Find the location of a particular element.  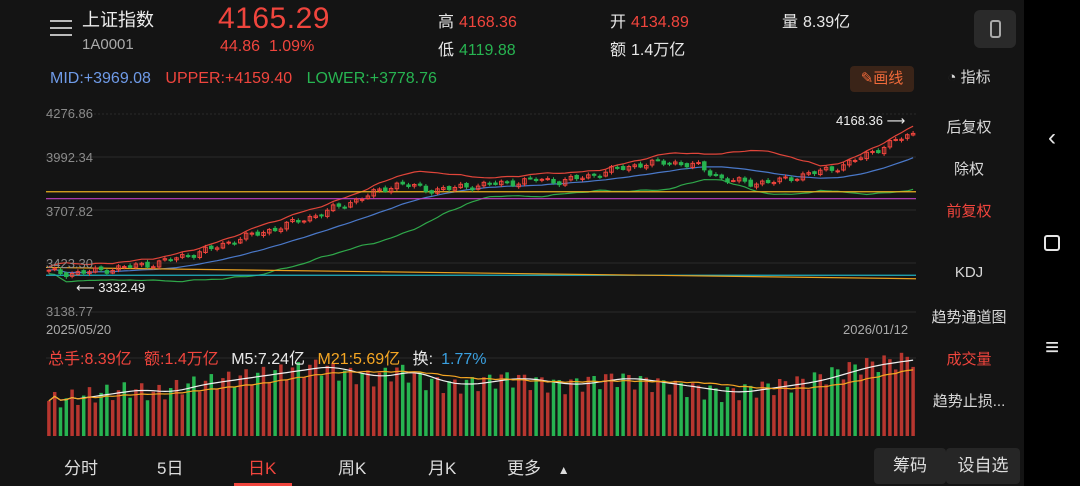

price-change: 44.86 1.09% is located at coordinates (267, 47).